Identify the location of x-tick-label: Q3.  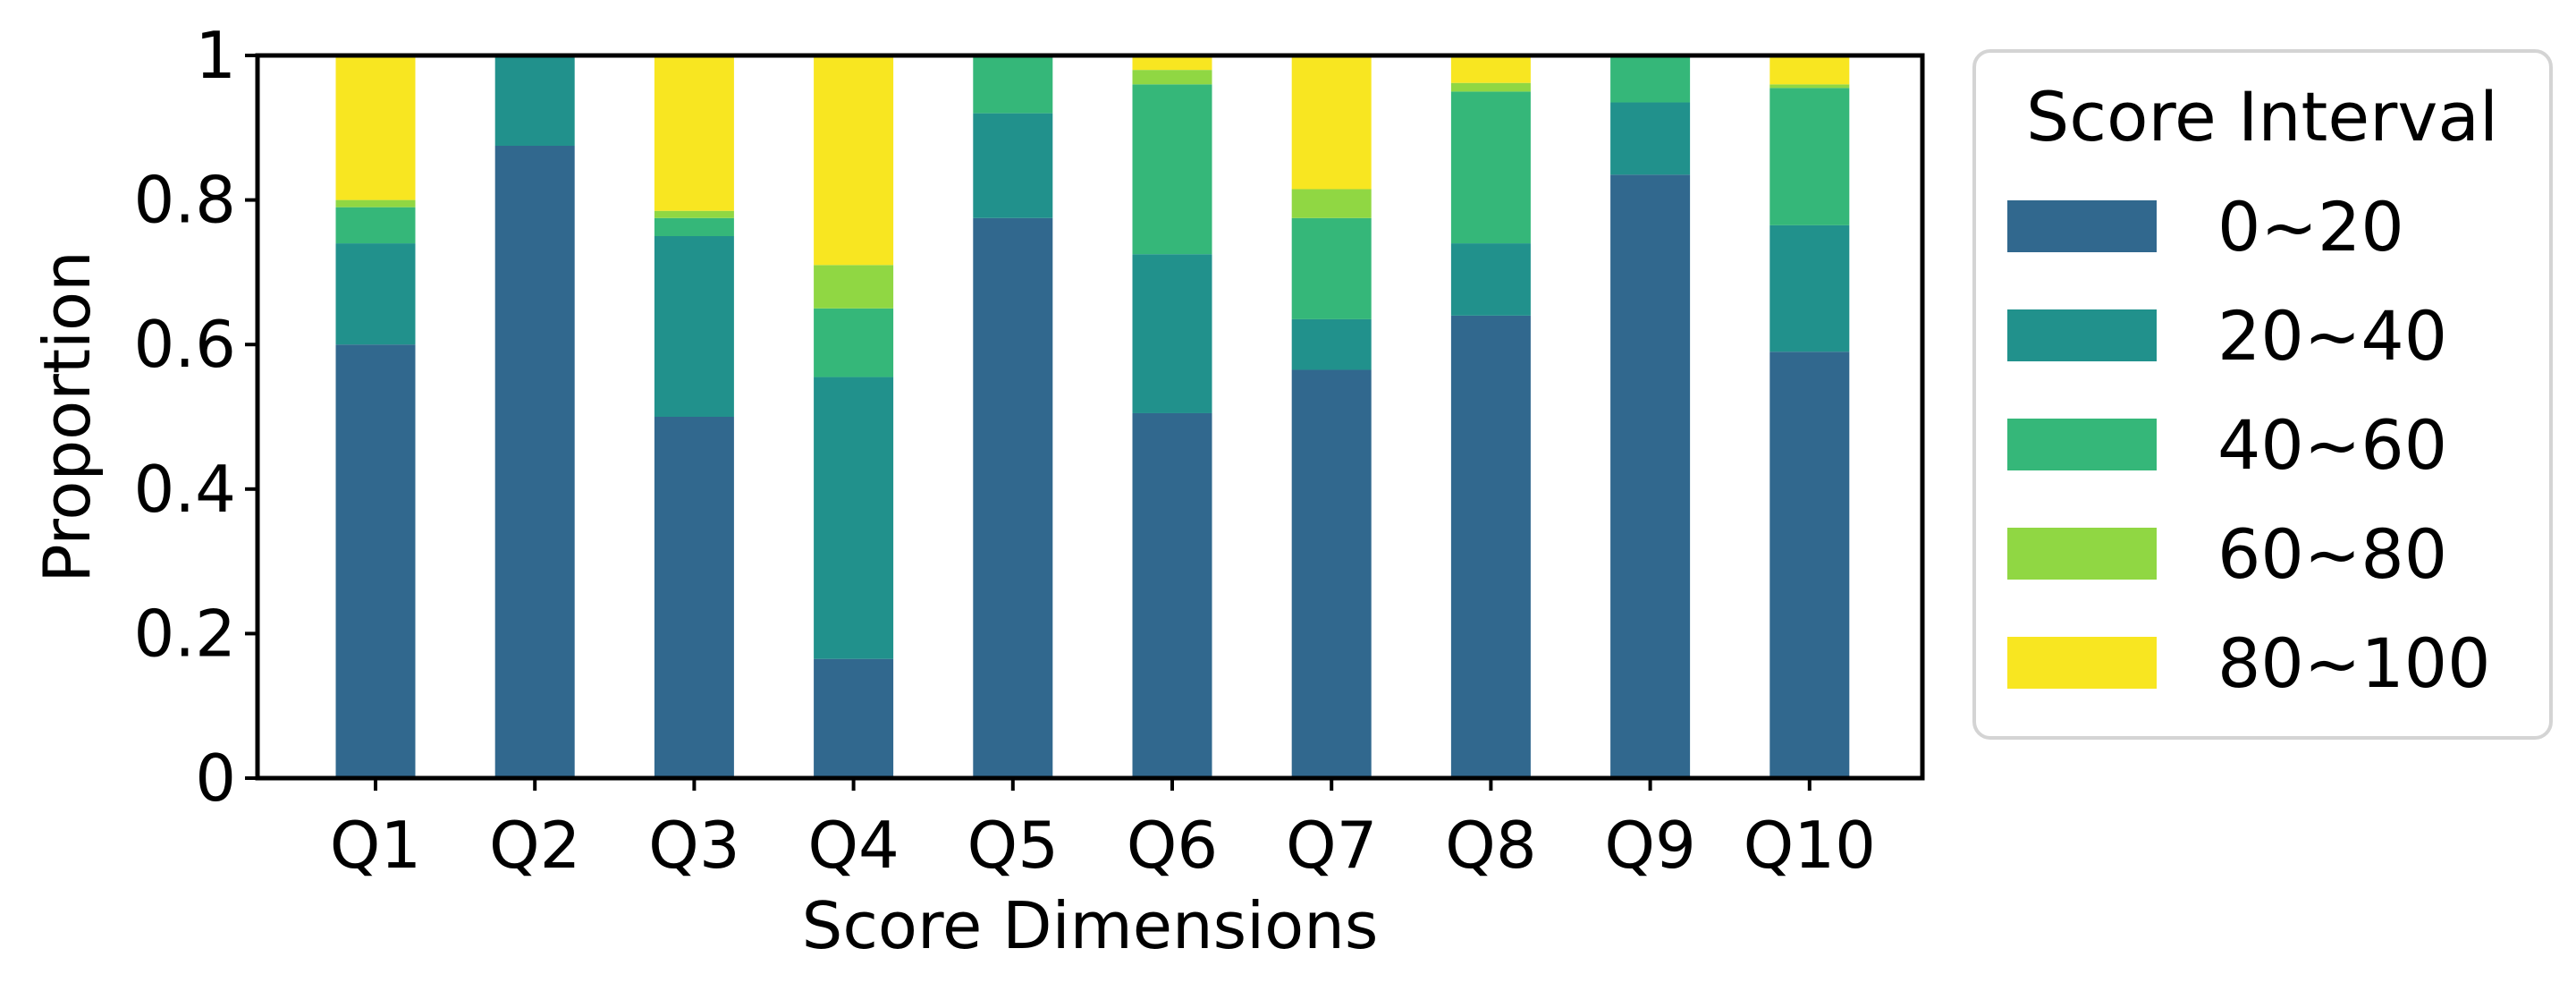
(693, 845).